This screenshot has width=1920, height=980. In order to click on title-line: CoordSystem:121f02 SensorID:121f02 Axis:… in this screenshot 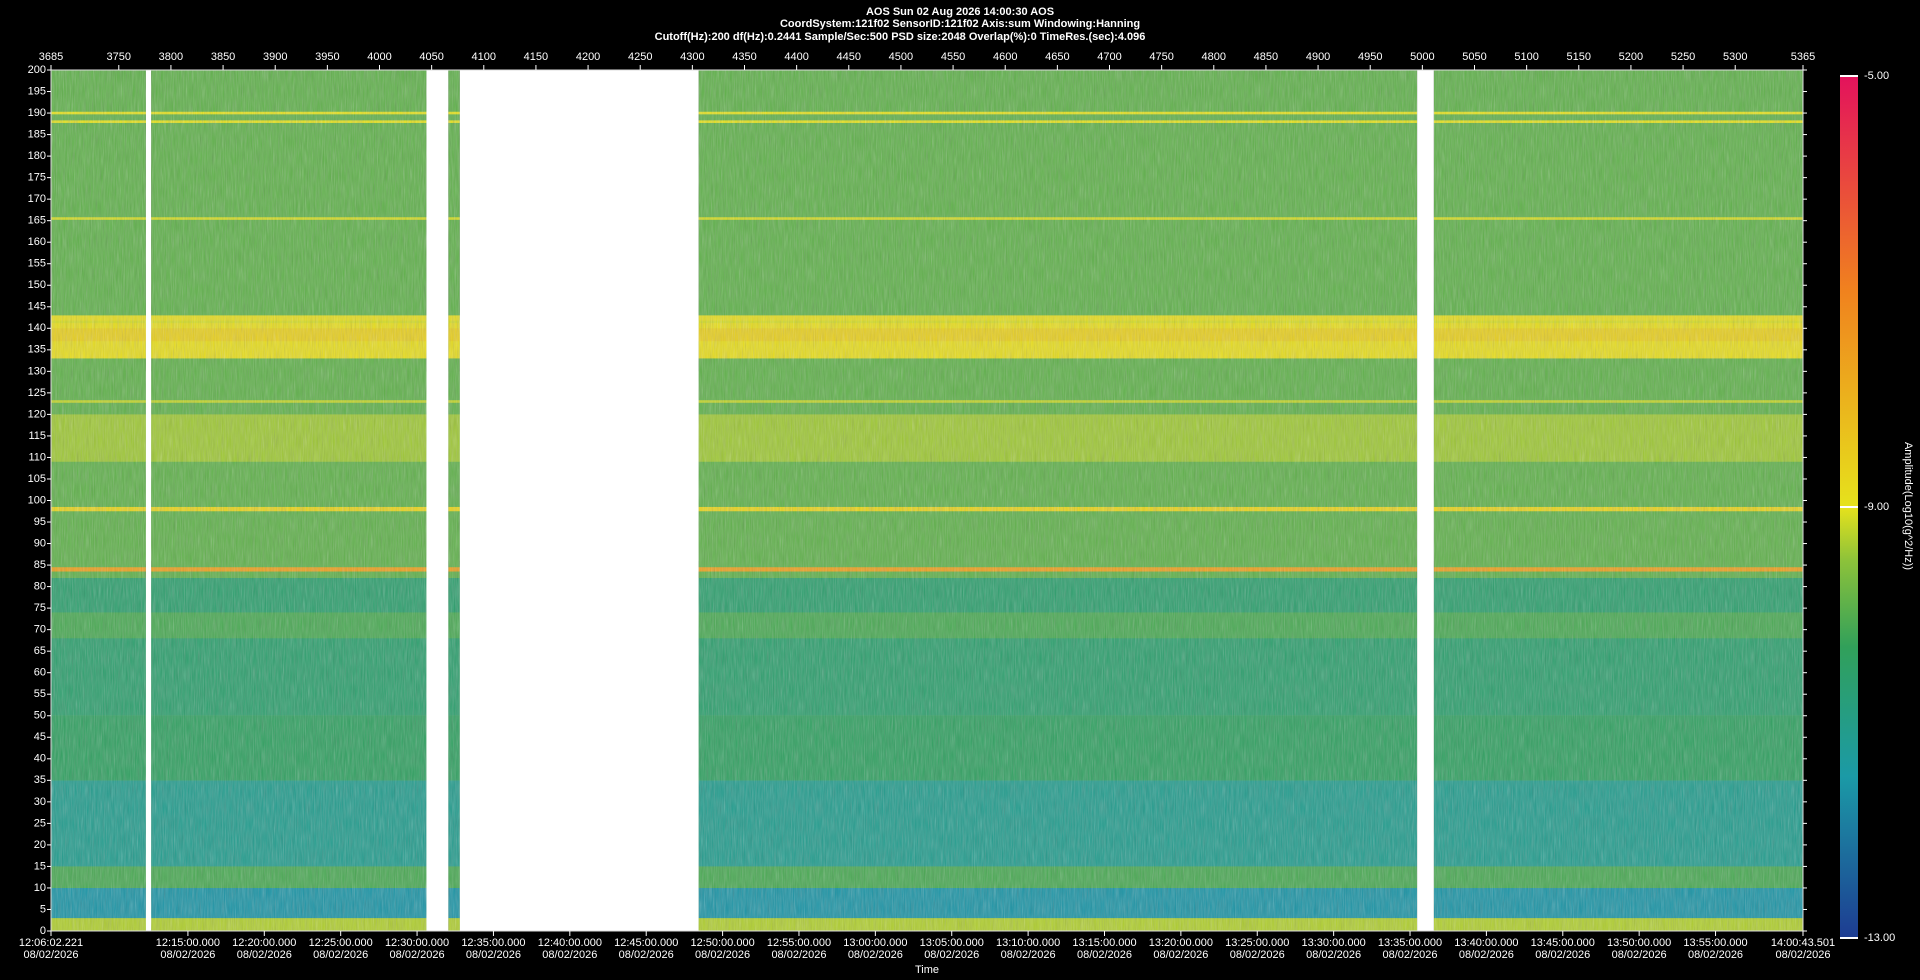, I will do `click(960, 24)`.